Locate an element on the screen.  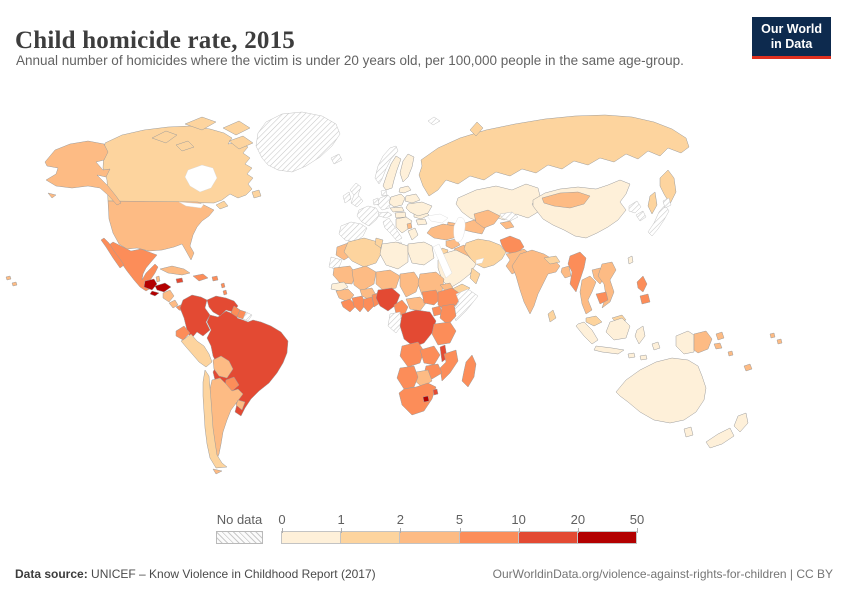
country-argentina is located at coordinates (217, 471).